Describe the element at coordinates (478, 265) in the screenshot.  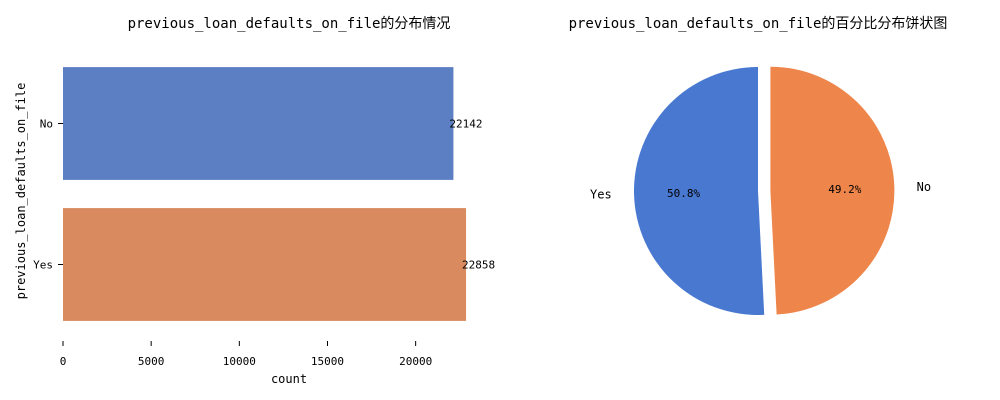
I see `bar-data-label: 22858` at that location.